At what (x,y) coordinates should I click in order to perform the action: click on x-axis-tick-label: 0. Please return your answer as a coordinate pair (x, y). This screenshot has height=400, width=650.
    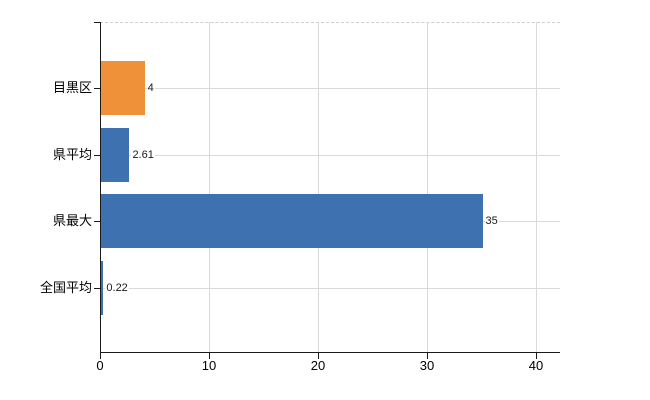
    Looking at the image, I should click on (100, 365).